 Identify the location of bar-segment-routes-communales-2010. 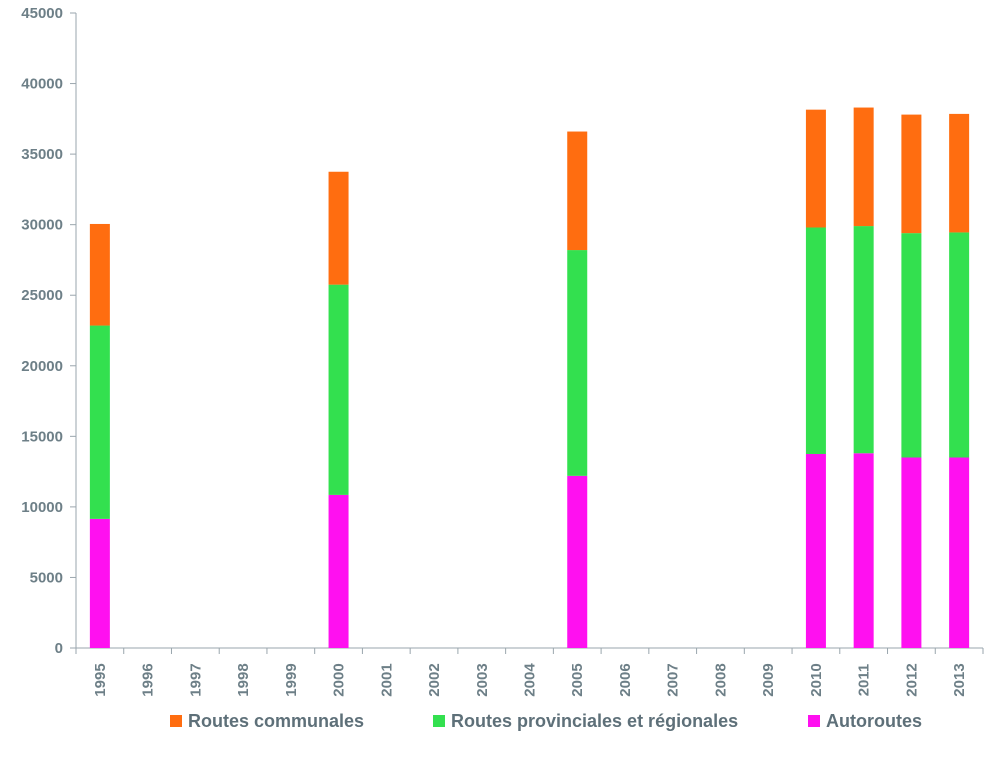
(815, 168).